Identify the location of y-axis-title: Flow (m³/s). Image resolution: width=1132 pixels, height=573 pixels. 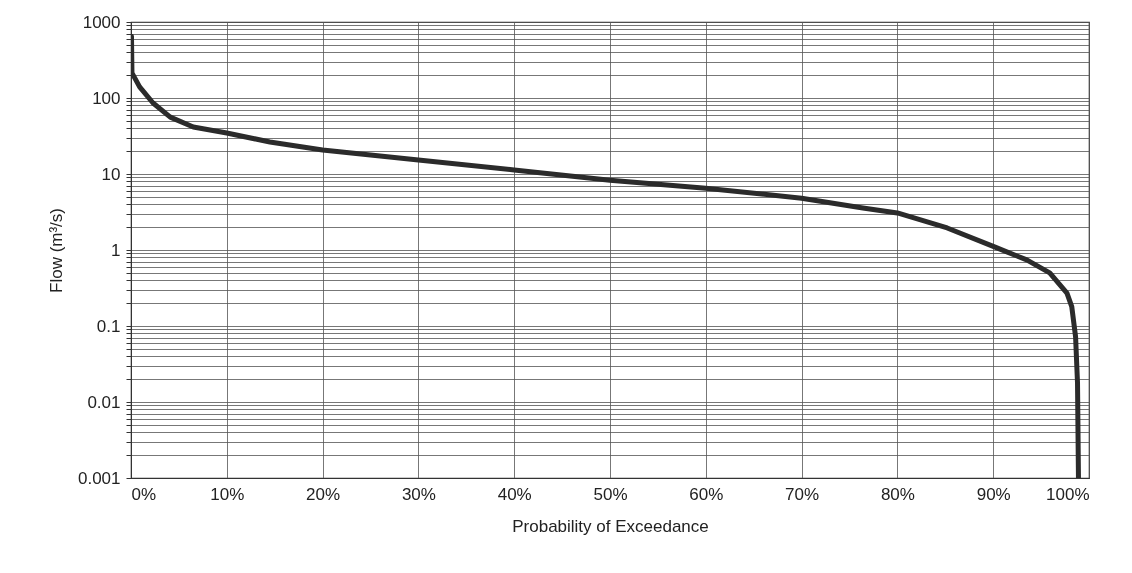
(56, 250).